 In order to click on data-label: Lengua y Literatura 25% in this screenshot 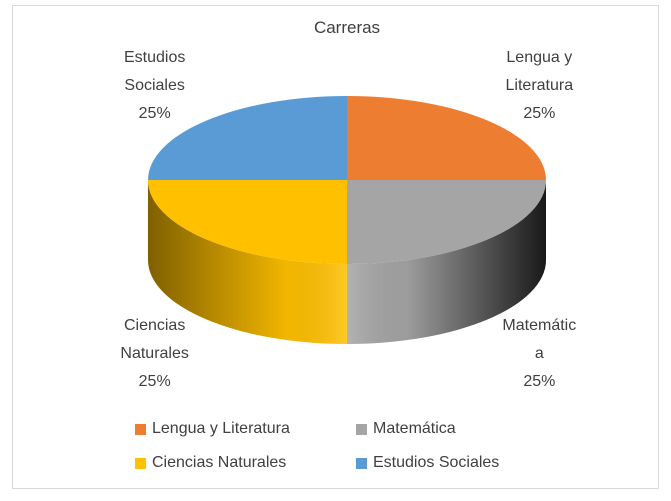, I will do `click(539, 86)`.